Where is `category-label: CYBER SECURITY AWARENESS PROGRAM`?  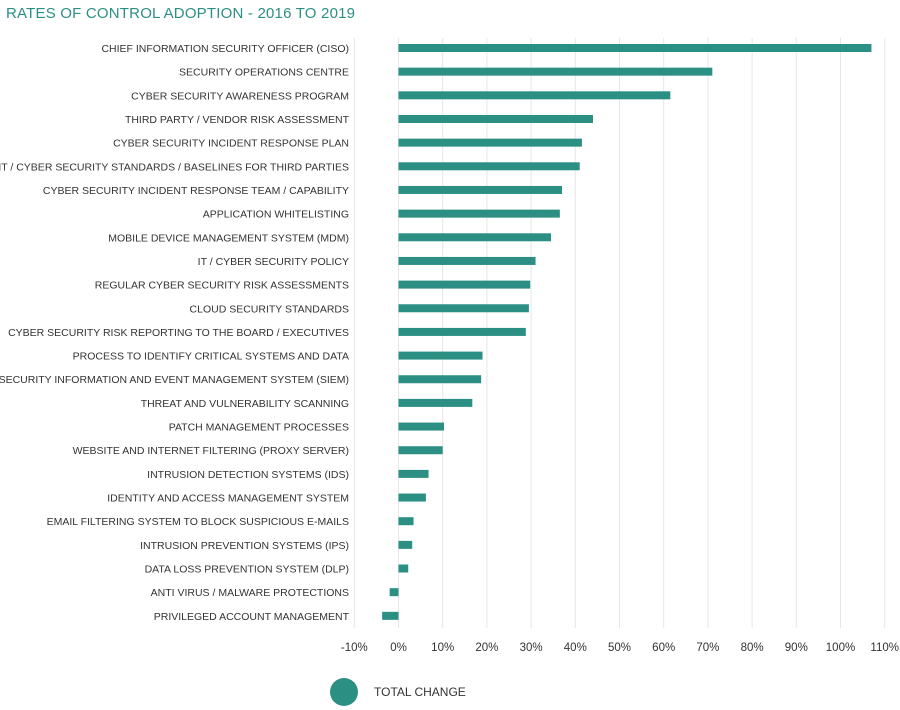
category-label: CYBER SECURITY AWARENESS PROGRAM is located at coordinates (240, 96).